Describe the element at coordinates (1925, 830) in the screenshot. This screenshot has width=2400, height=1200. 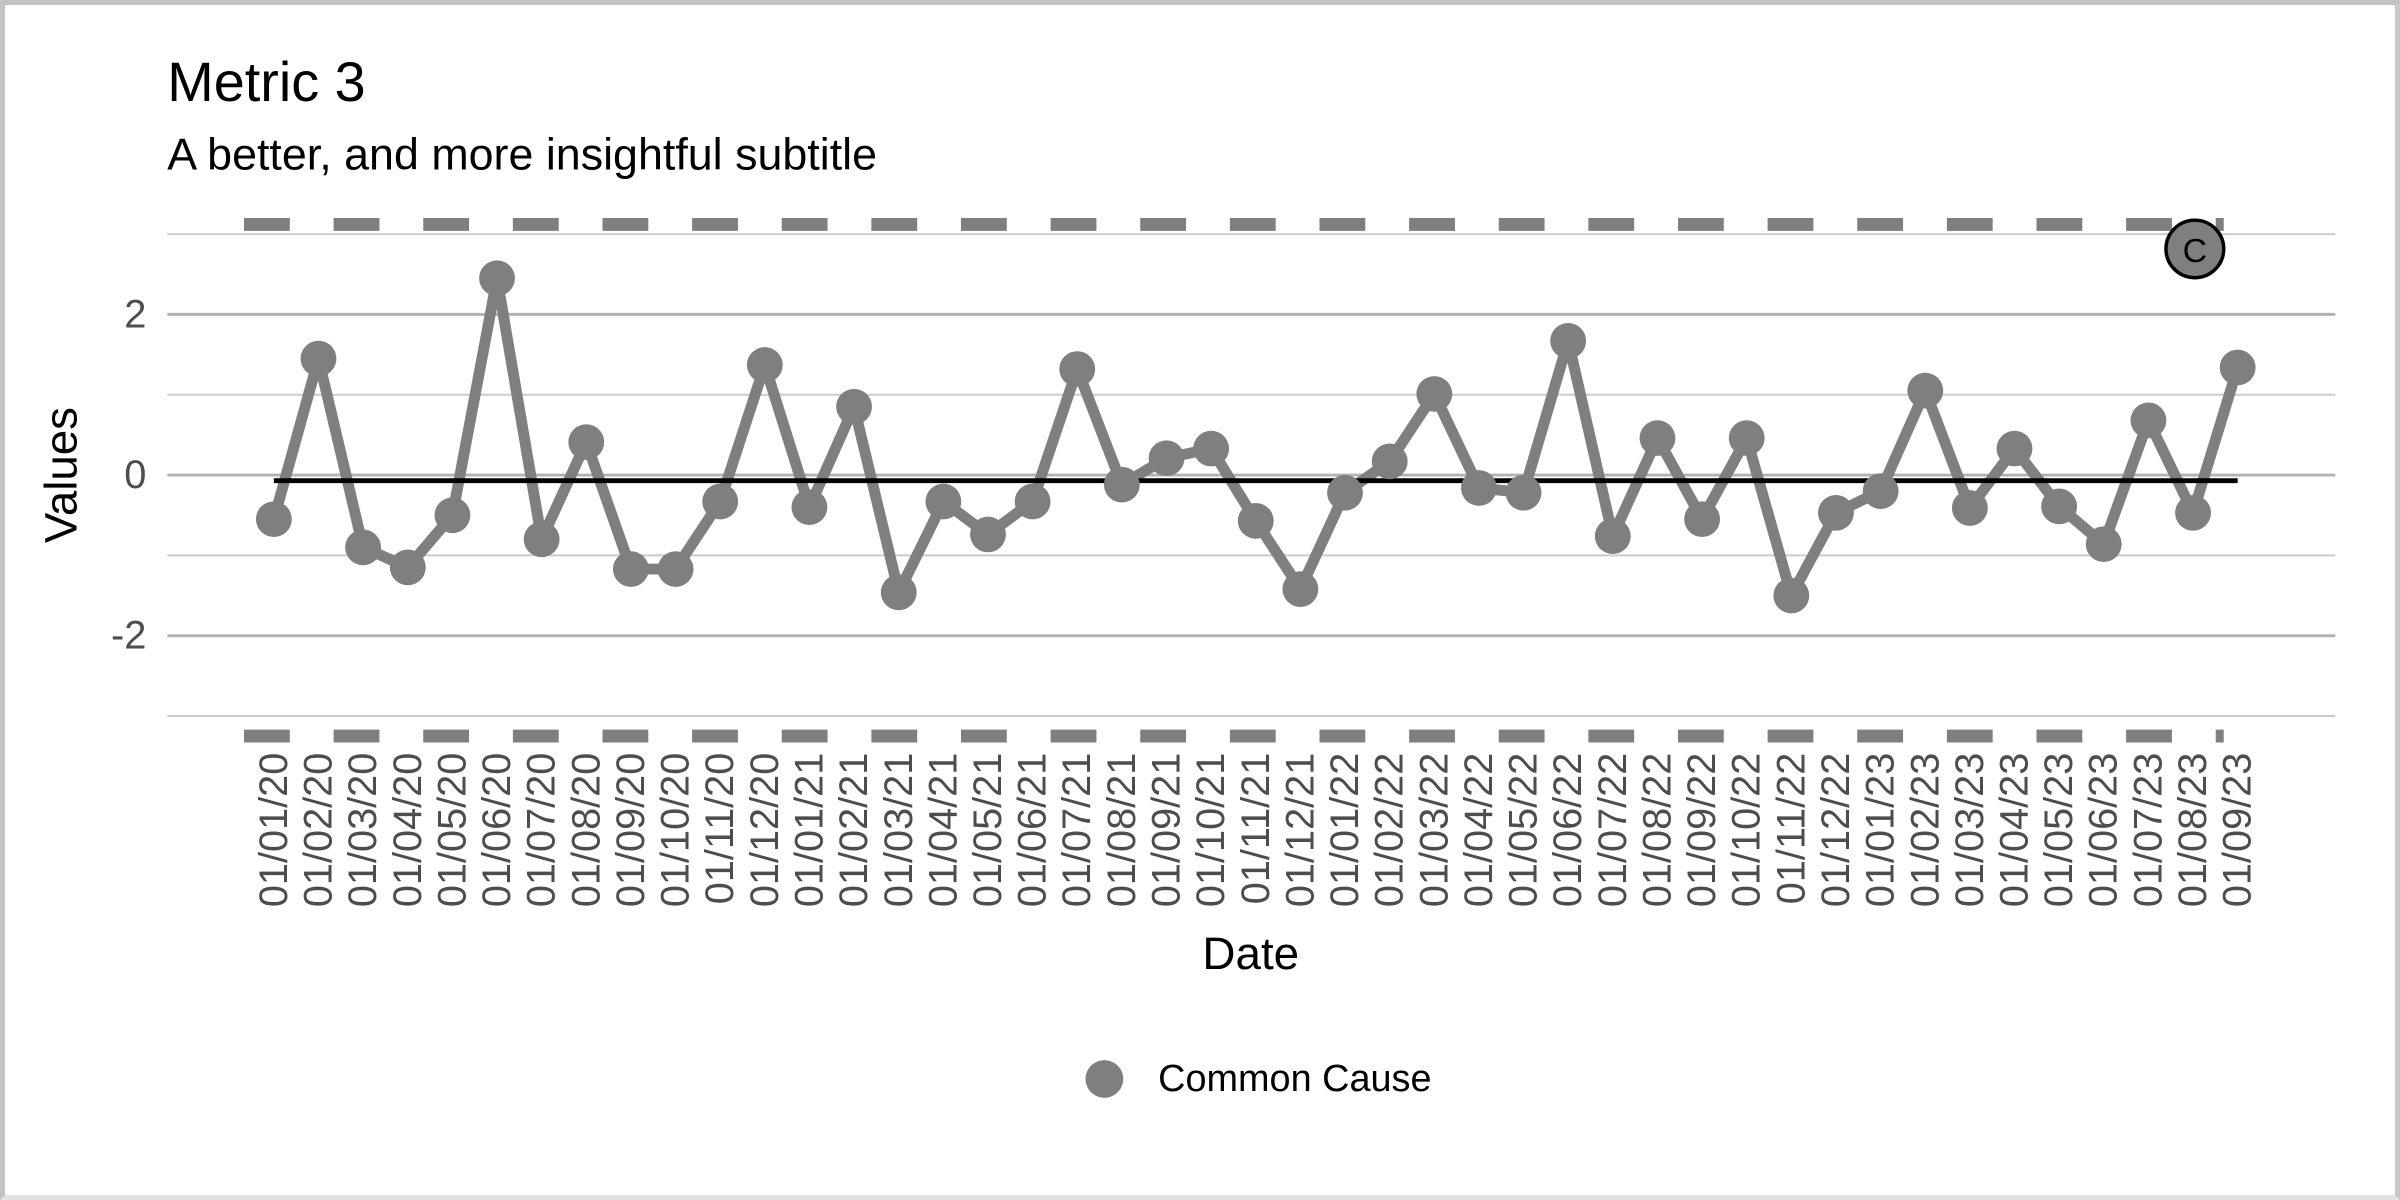
I see `x-tick-label: 01/02/23` at that location.